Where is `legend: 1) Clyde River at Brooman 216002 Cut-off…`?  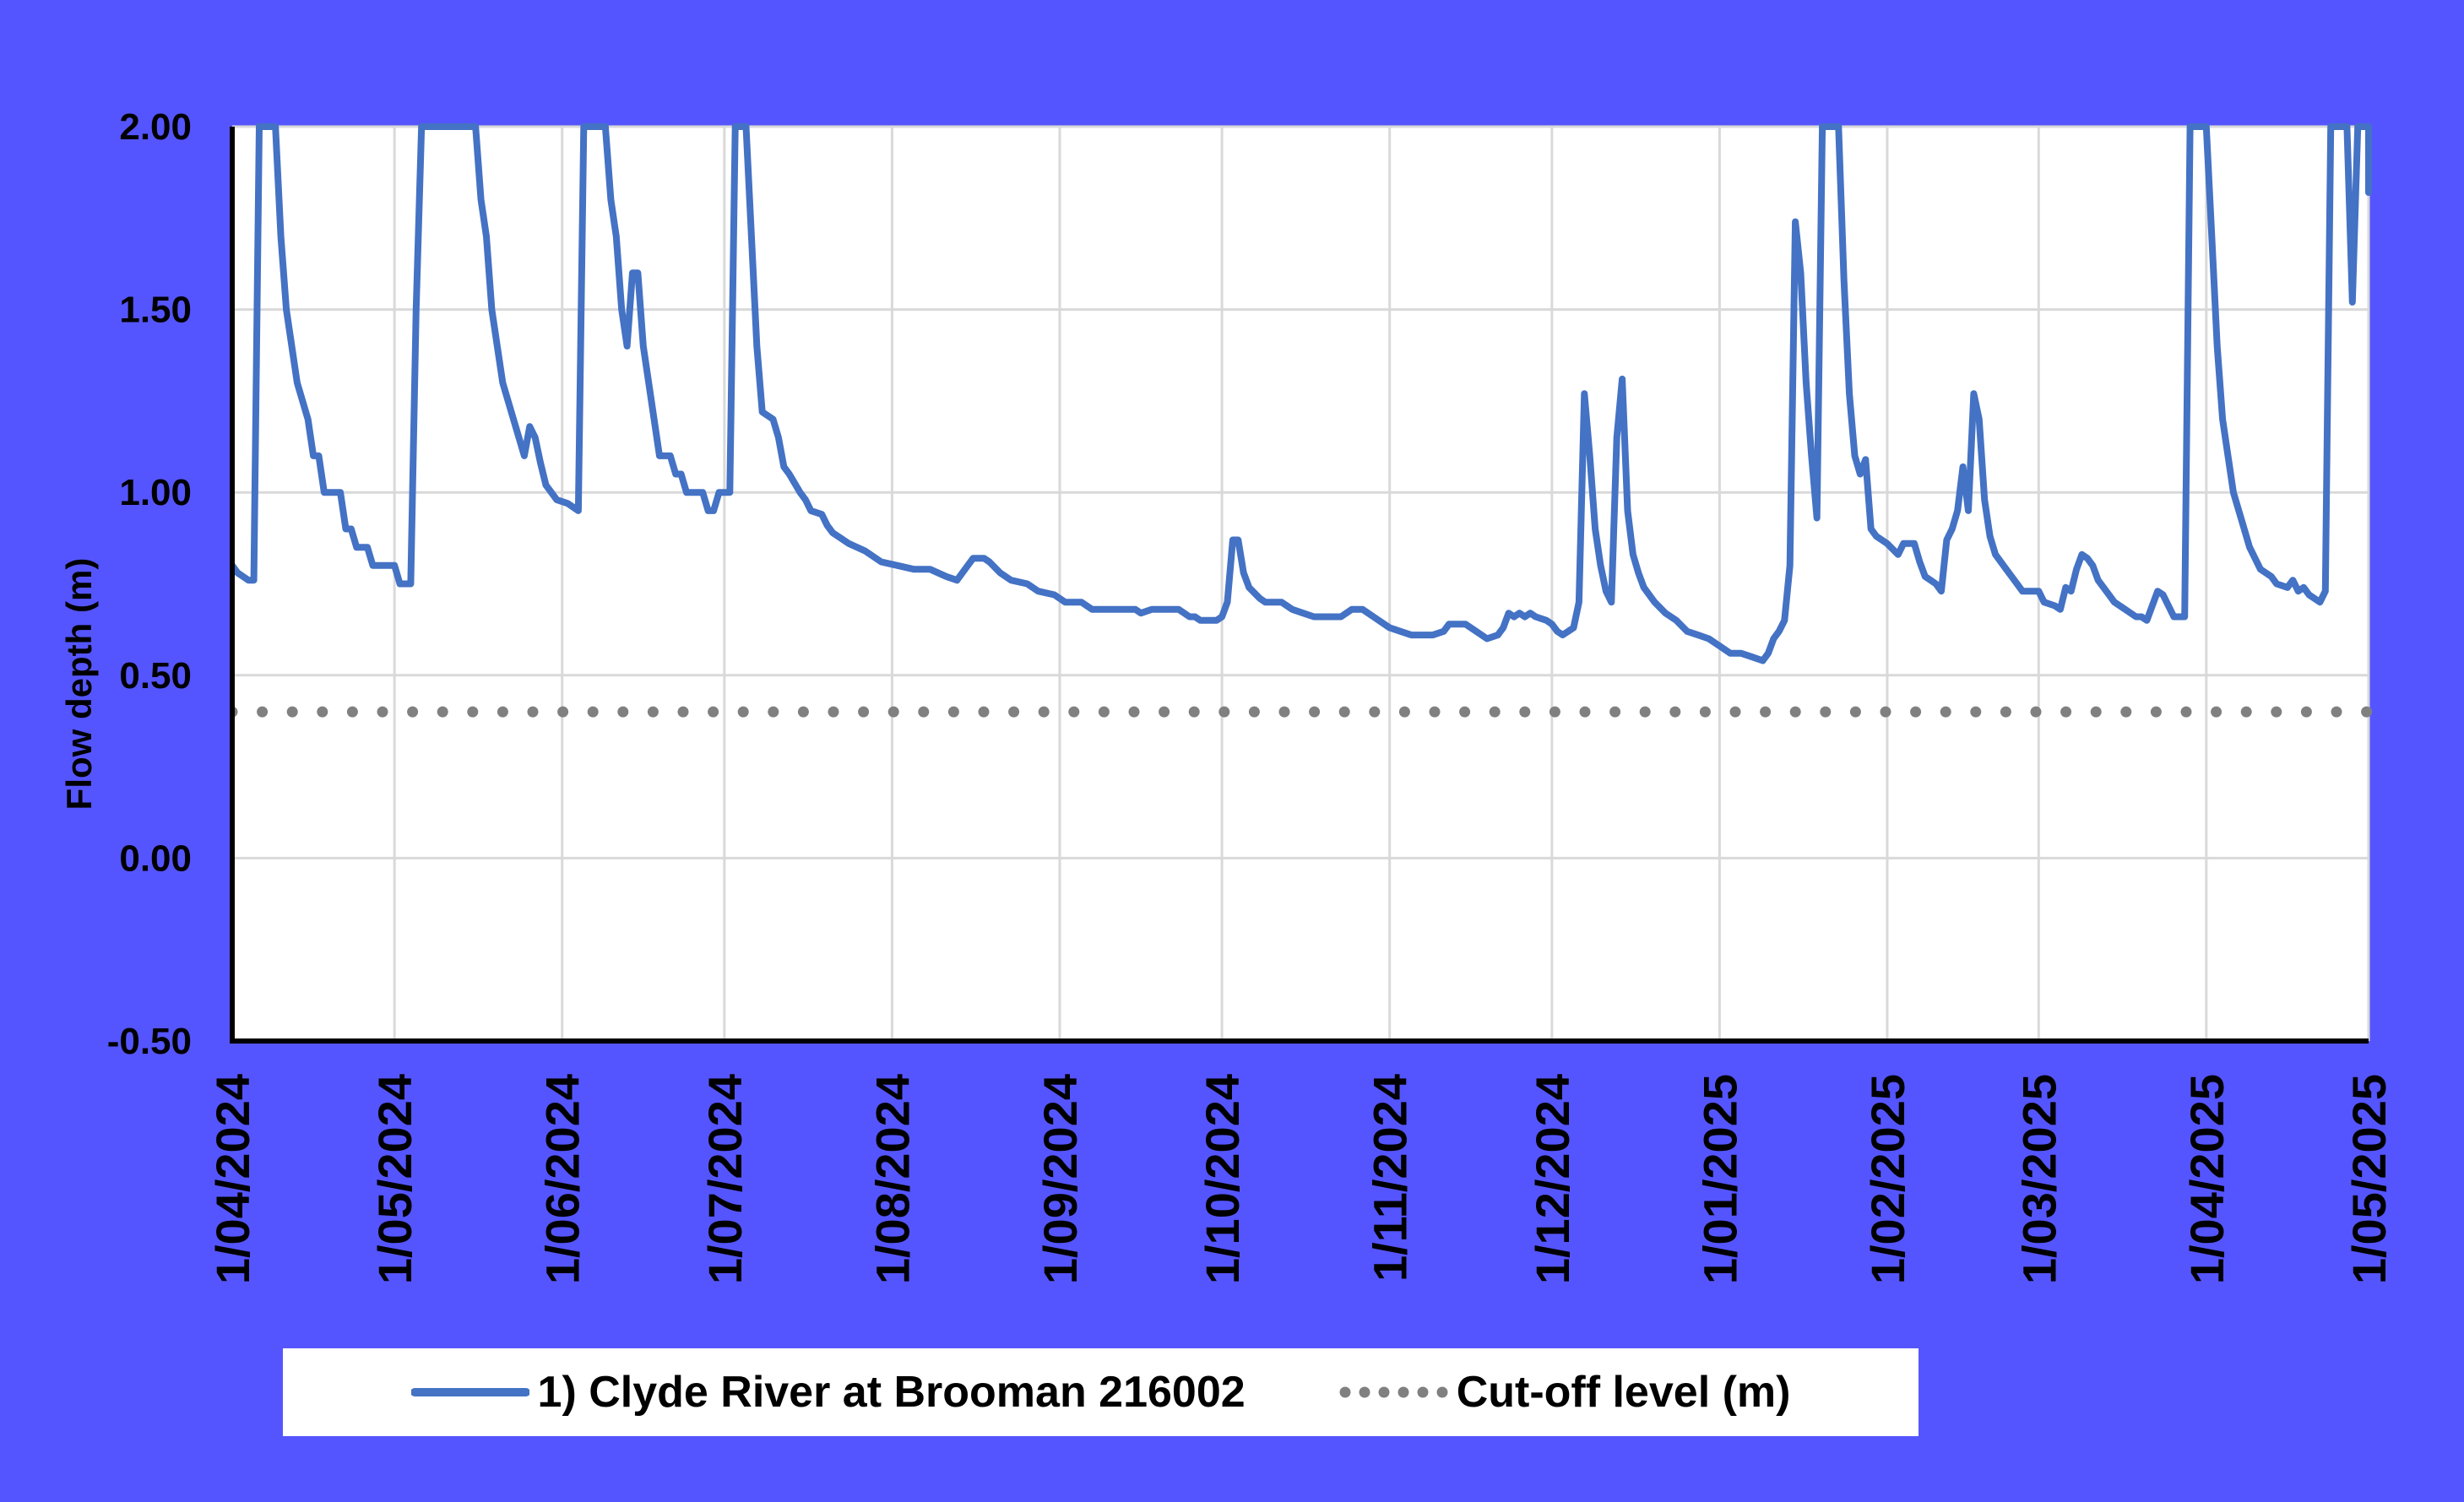
legend: 1) Clyde River at Brooman 216002 Cut-off… is located at coordinates (1101, 1392).